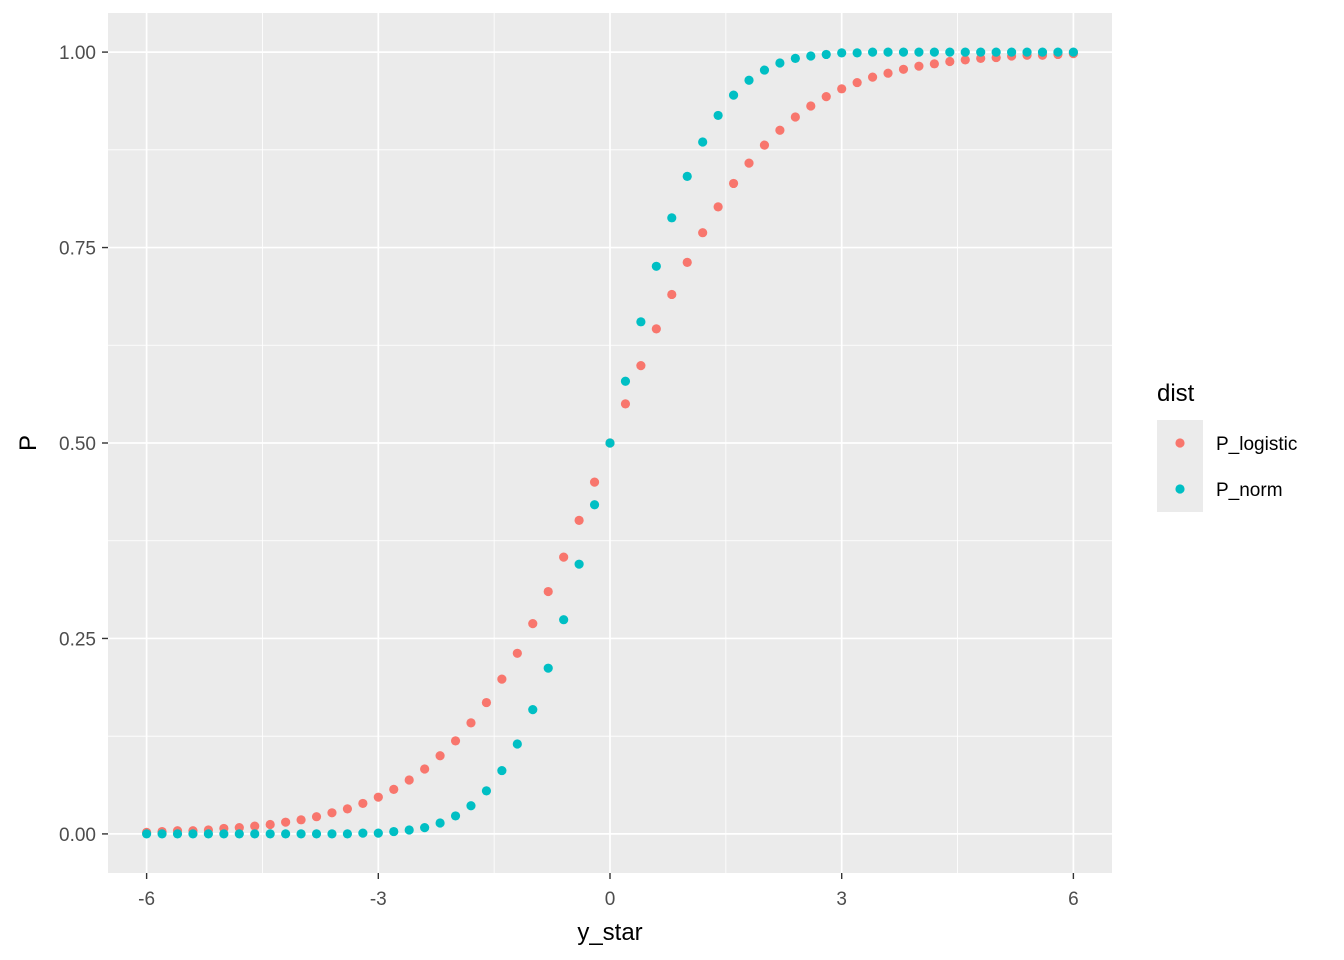 The width and height of the screenshot is (1344, 960). What do you see at coordinates (1256, 444) in the screenshot?
I see `legend-label-p-logistic: P_logistic` at bounding box center [1256, 444].